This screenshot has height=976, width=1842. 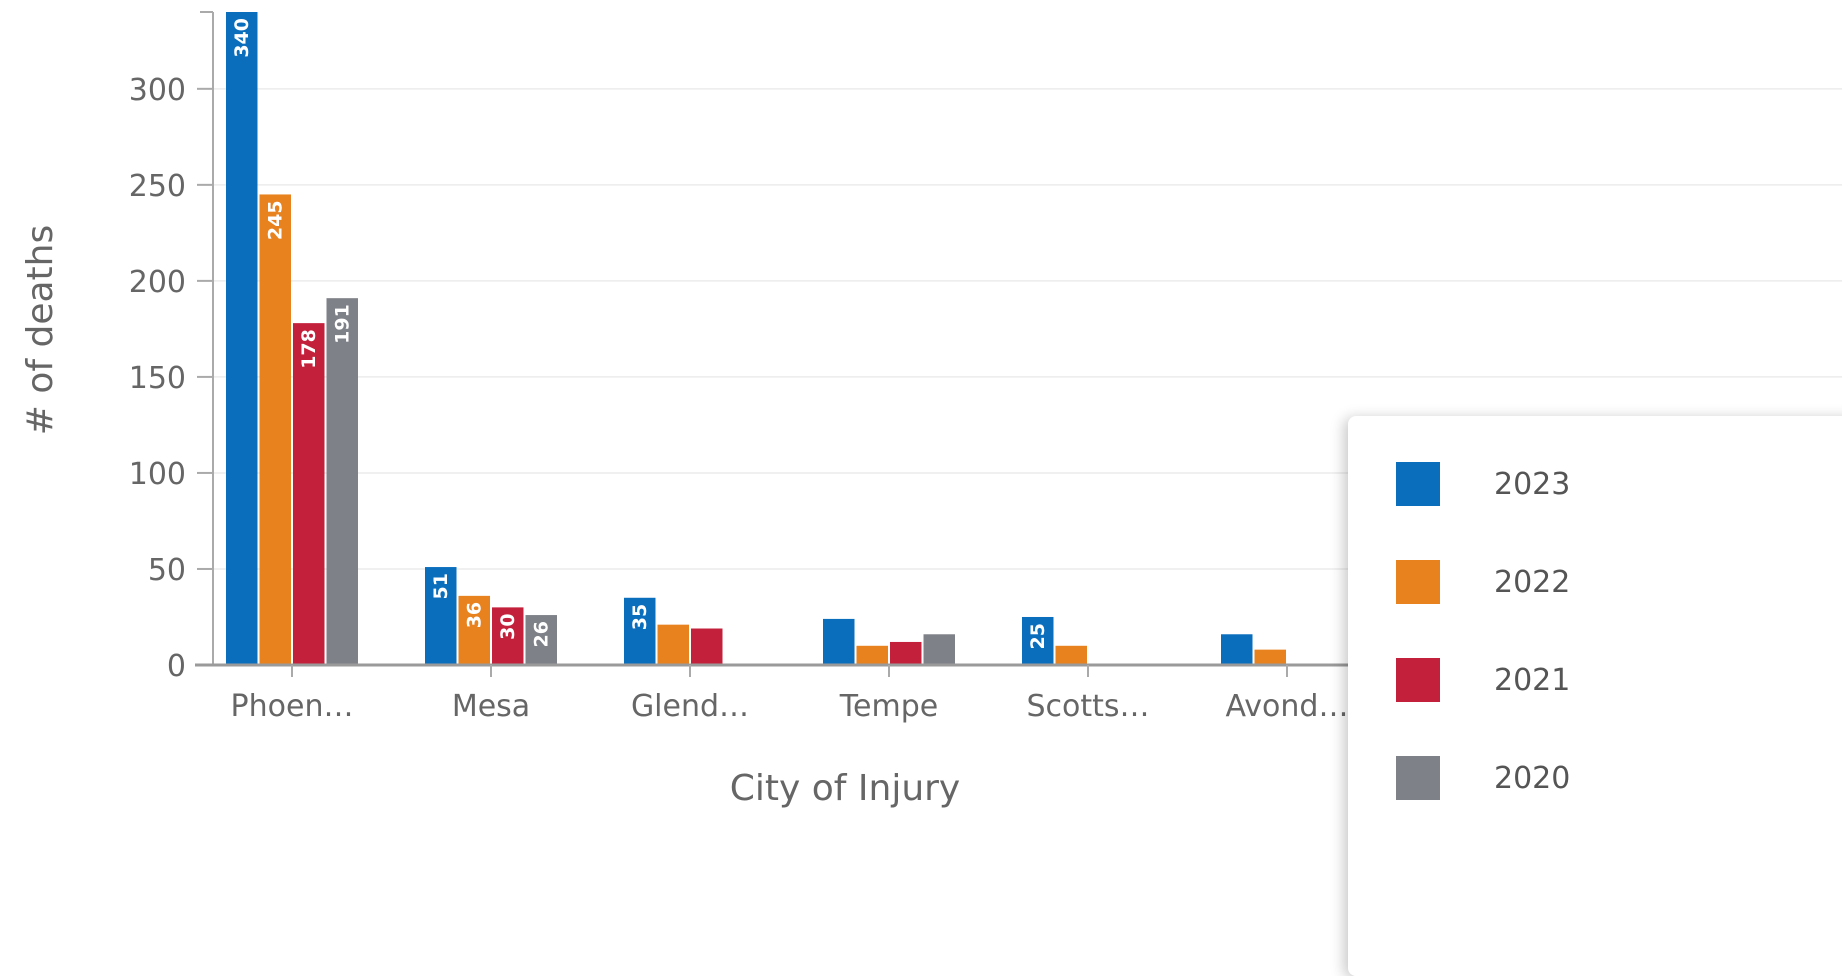 What do you see at coordinates (342, 324) in the screenshot?
I see `bar-data-label: 191` at bounding box center [342, 324].